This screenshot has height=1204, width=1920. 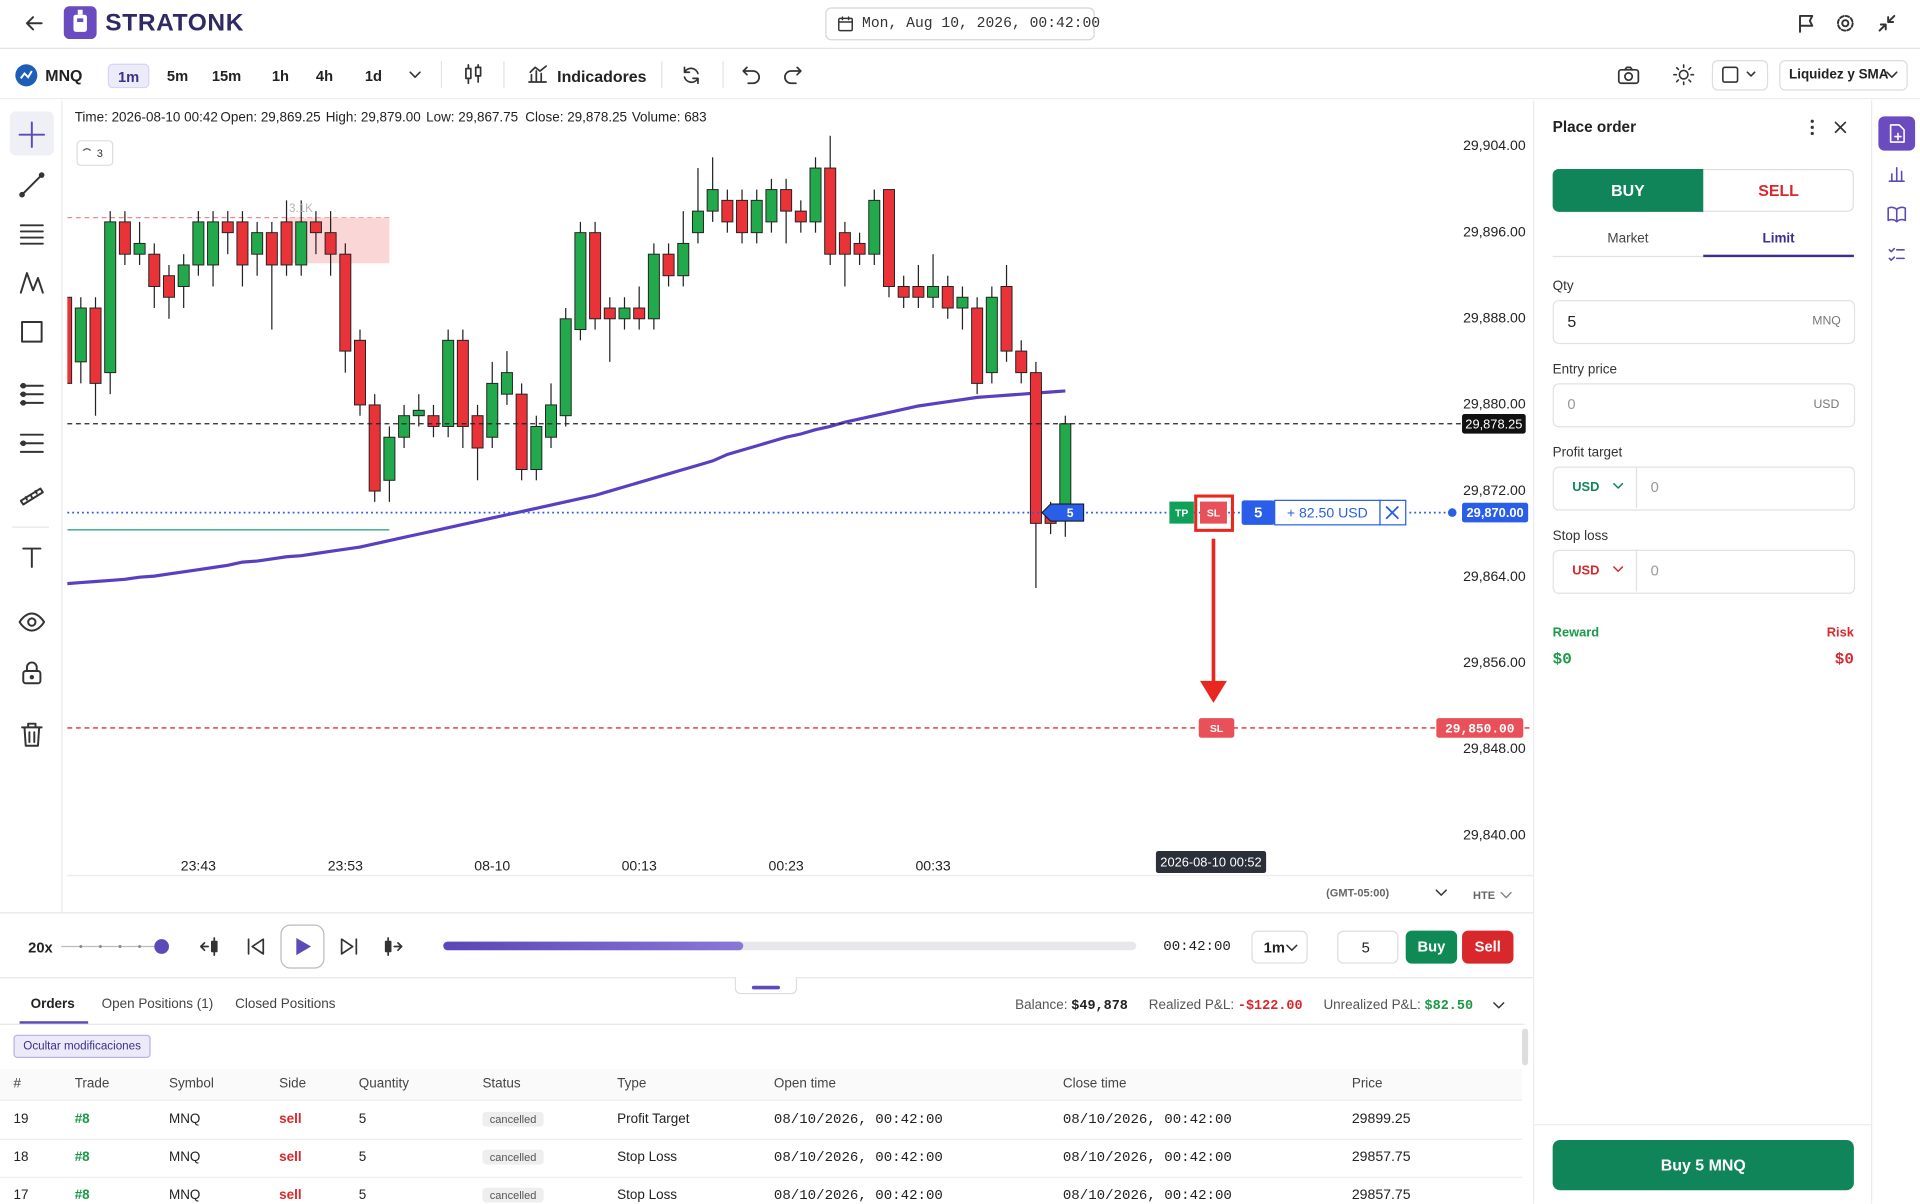 I want to click on entry-input, so click(x=1704, y=405).